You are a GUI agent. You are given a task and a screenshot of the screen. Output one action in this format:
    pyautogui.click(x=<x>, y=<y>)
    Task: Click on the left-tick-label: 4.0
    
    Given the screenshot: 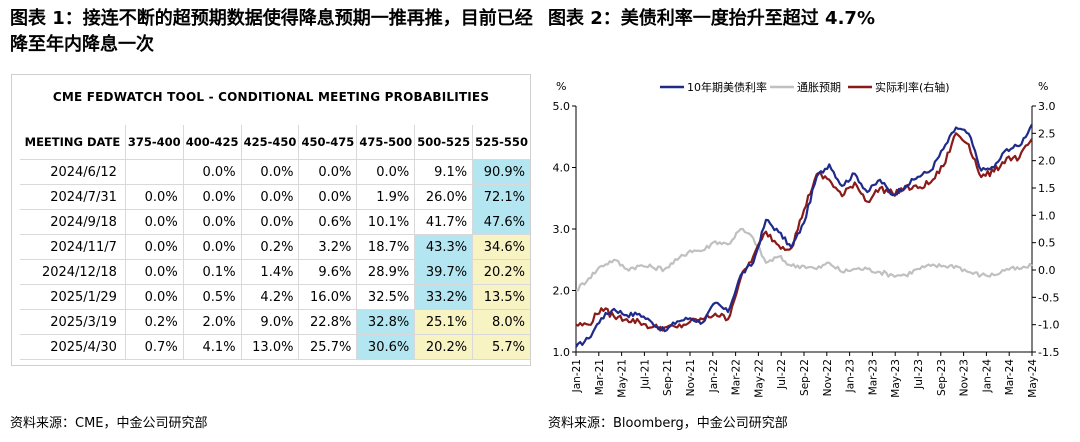 What is the action you would take?
    pyautogui.click(x=562, y=168)
    